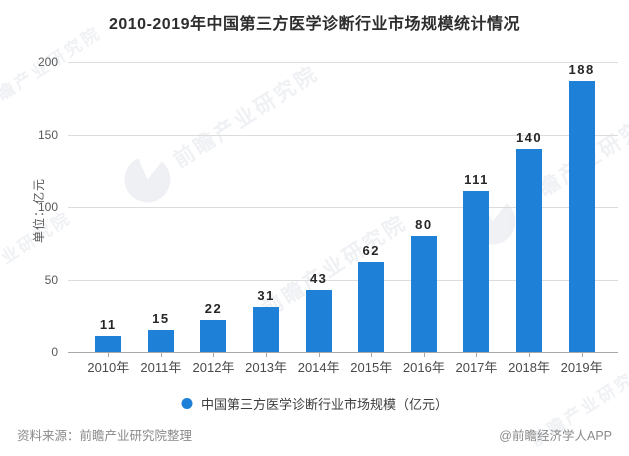 The image size is (629, 456). What do you see at coordinates (423, 367) in the screenshot?
I see `x-tick-label-2016年: 2016年` at bounding box center [423, 367].